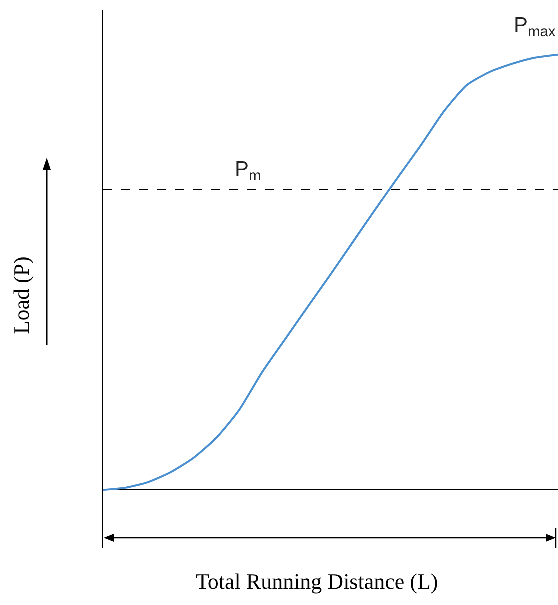 The width and height of the screenshot is (558, 605). What do you see at coordinates (248, 171) in the screenshot?
I see `ref-line-label: P$_{m}$` at bounding box center [248, 171].